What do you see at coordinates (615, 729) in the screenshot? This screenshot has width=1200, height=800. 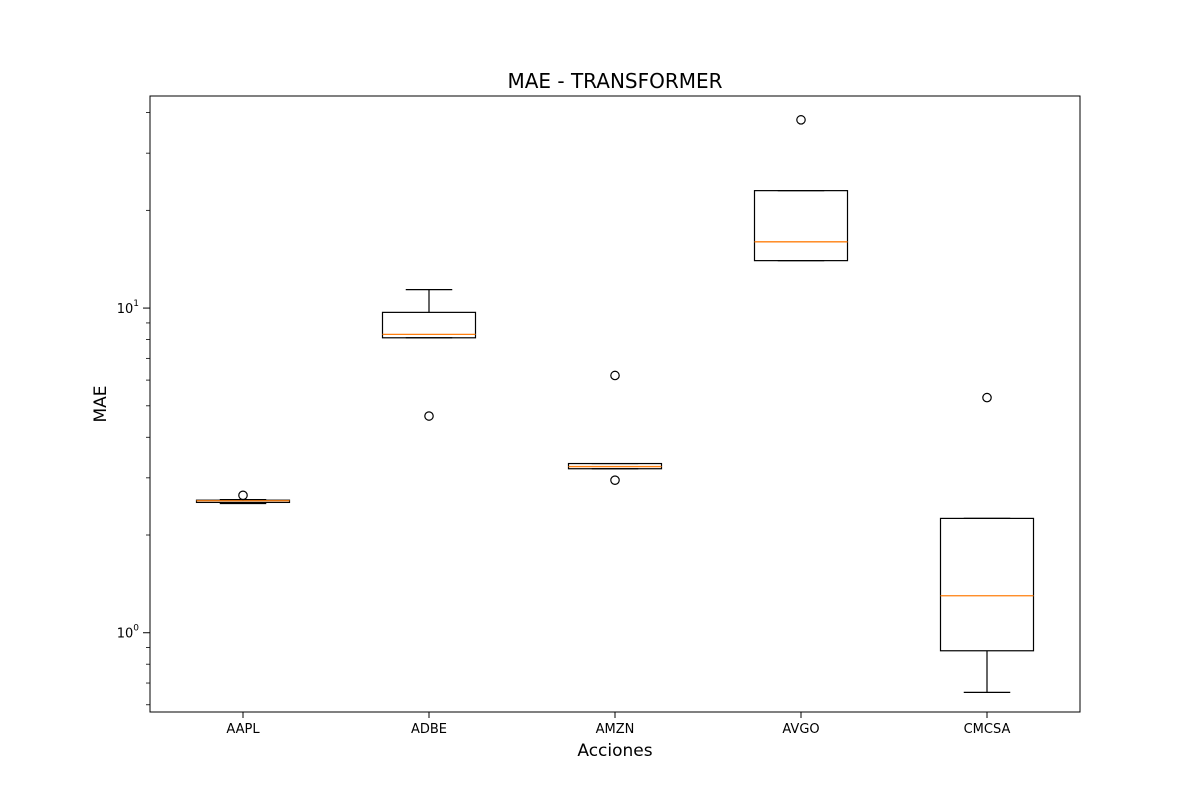 I see `x-tick-label: AMZN` at bounding box center [615, 729].